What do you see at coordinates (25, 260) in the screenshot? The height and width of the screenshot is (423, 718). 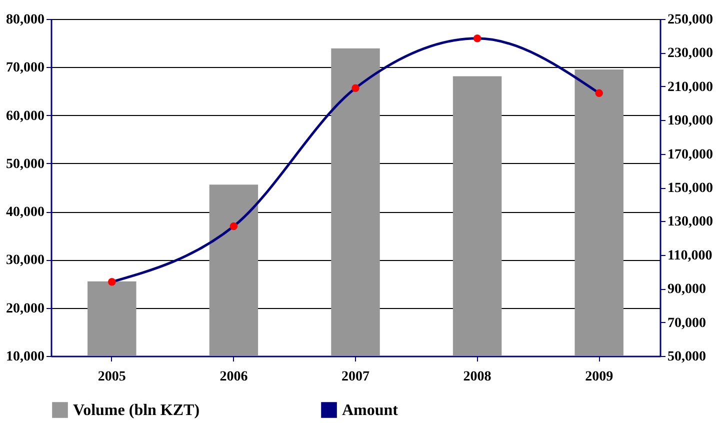 I see `y-tick-label: 30,000` at bounding box center [25, 260].